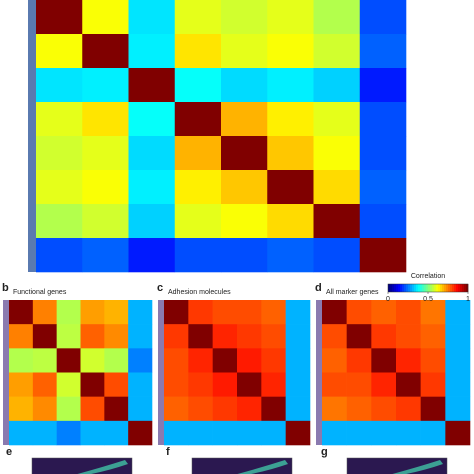 This screenshot has width=474, height=474. What do you see at coordinates (40, 292) in the screenshot?
I see `panel-title: Functional genes` at bounding box center [40, 292].